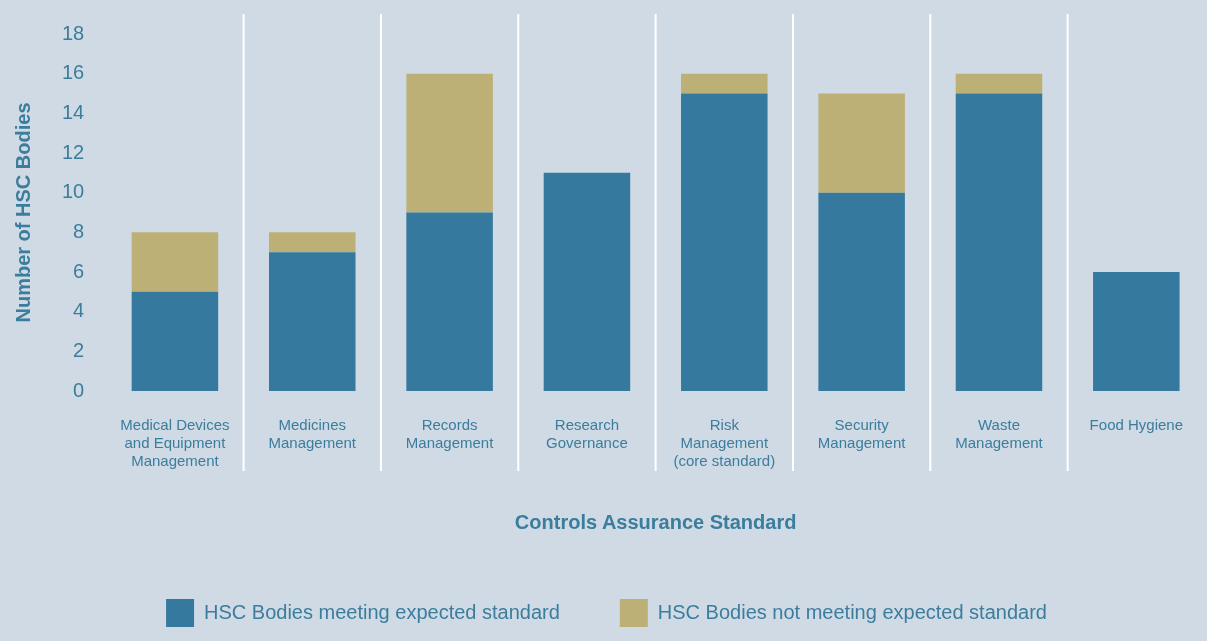  I want to click on y-axis-title: Number of HSC Bodies, so click(22, 212).